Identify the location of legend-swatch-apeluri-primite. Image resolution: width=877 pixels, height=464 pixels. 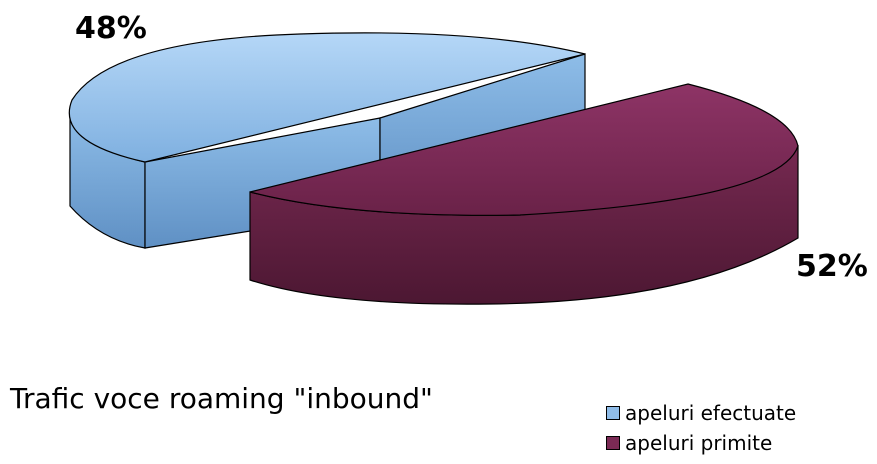
(613, 443).